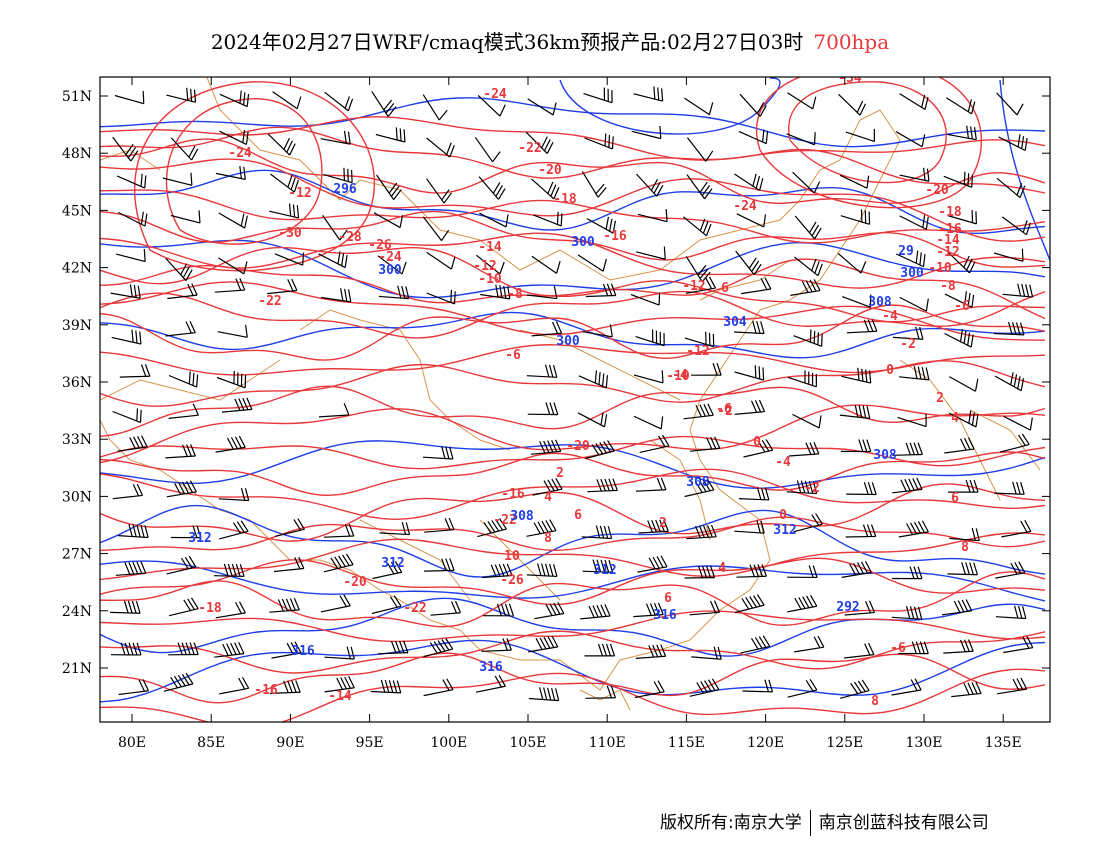  I want to click on lon-label: 120E, so click(765, 743).